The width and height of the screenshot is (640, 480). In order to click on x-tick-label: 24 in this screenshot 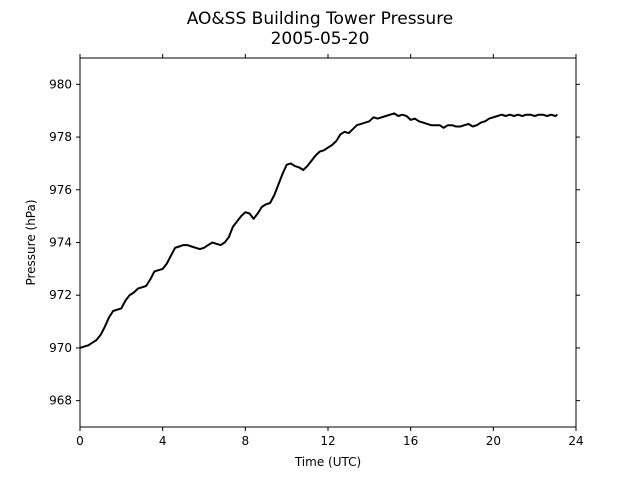, I will do `click(575, 441)`.